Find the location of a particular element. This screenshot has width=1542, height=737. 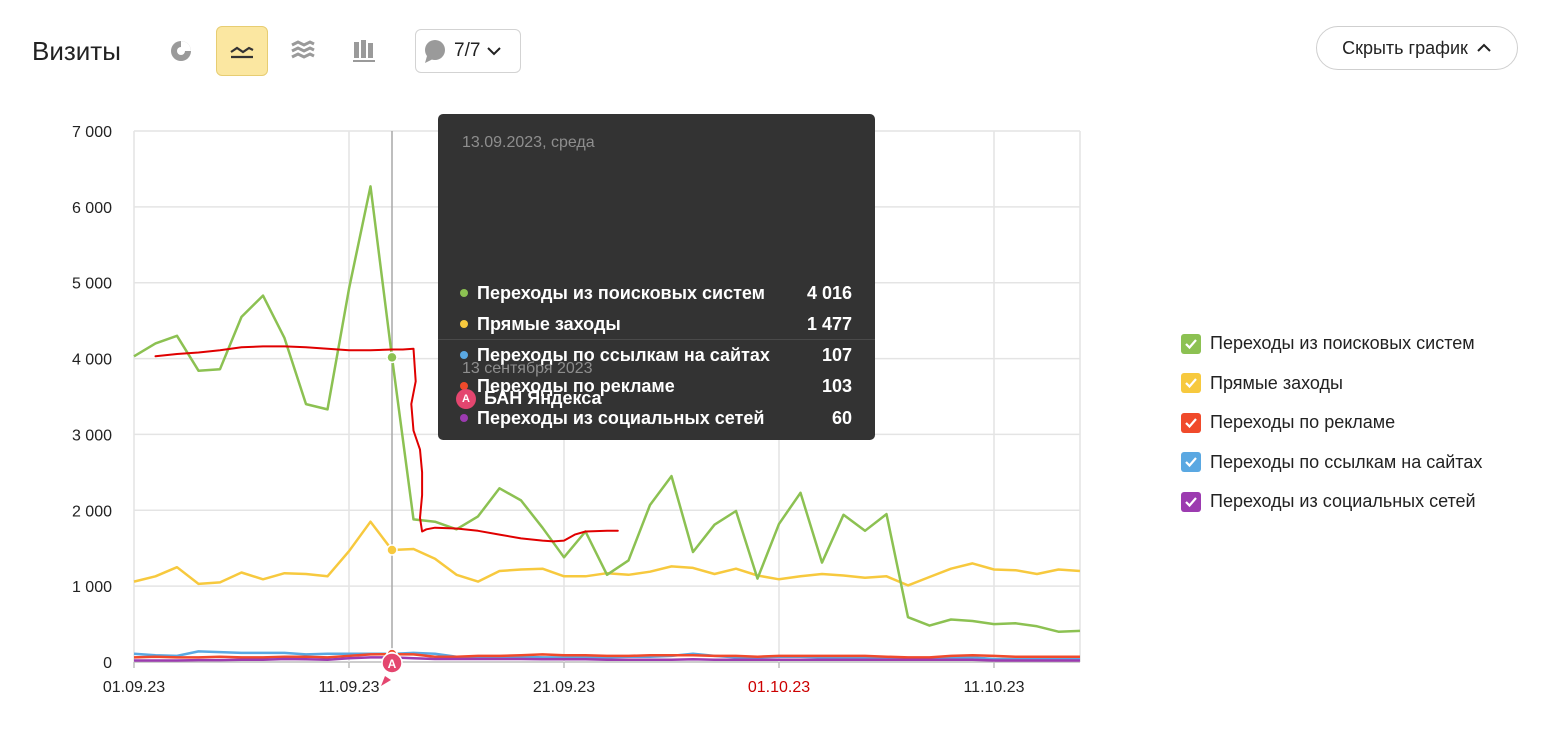

tooltip-row-value: 107 is located at coordinates (836, 354).